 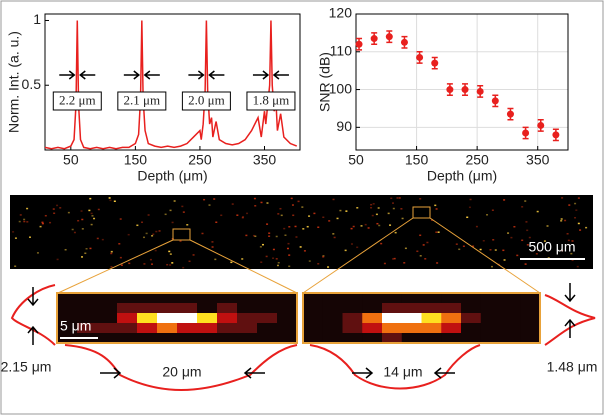 I want to click on point, so click(x=374, y=39).